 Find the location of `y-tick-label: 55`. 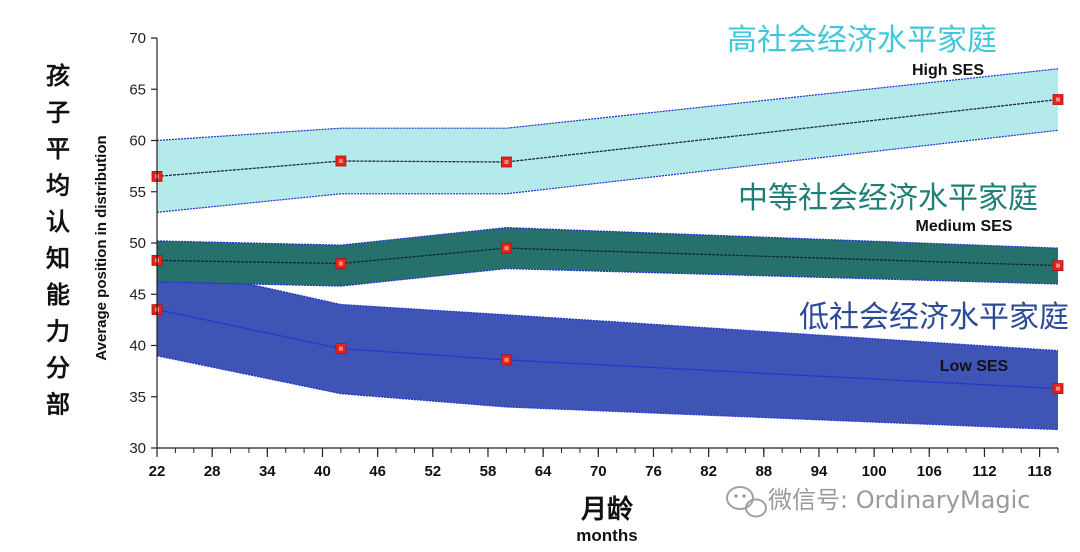

y-tick-label: 55 is located at coordinates (137, 192).